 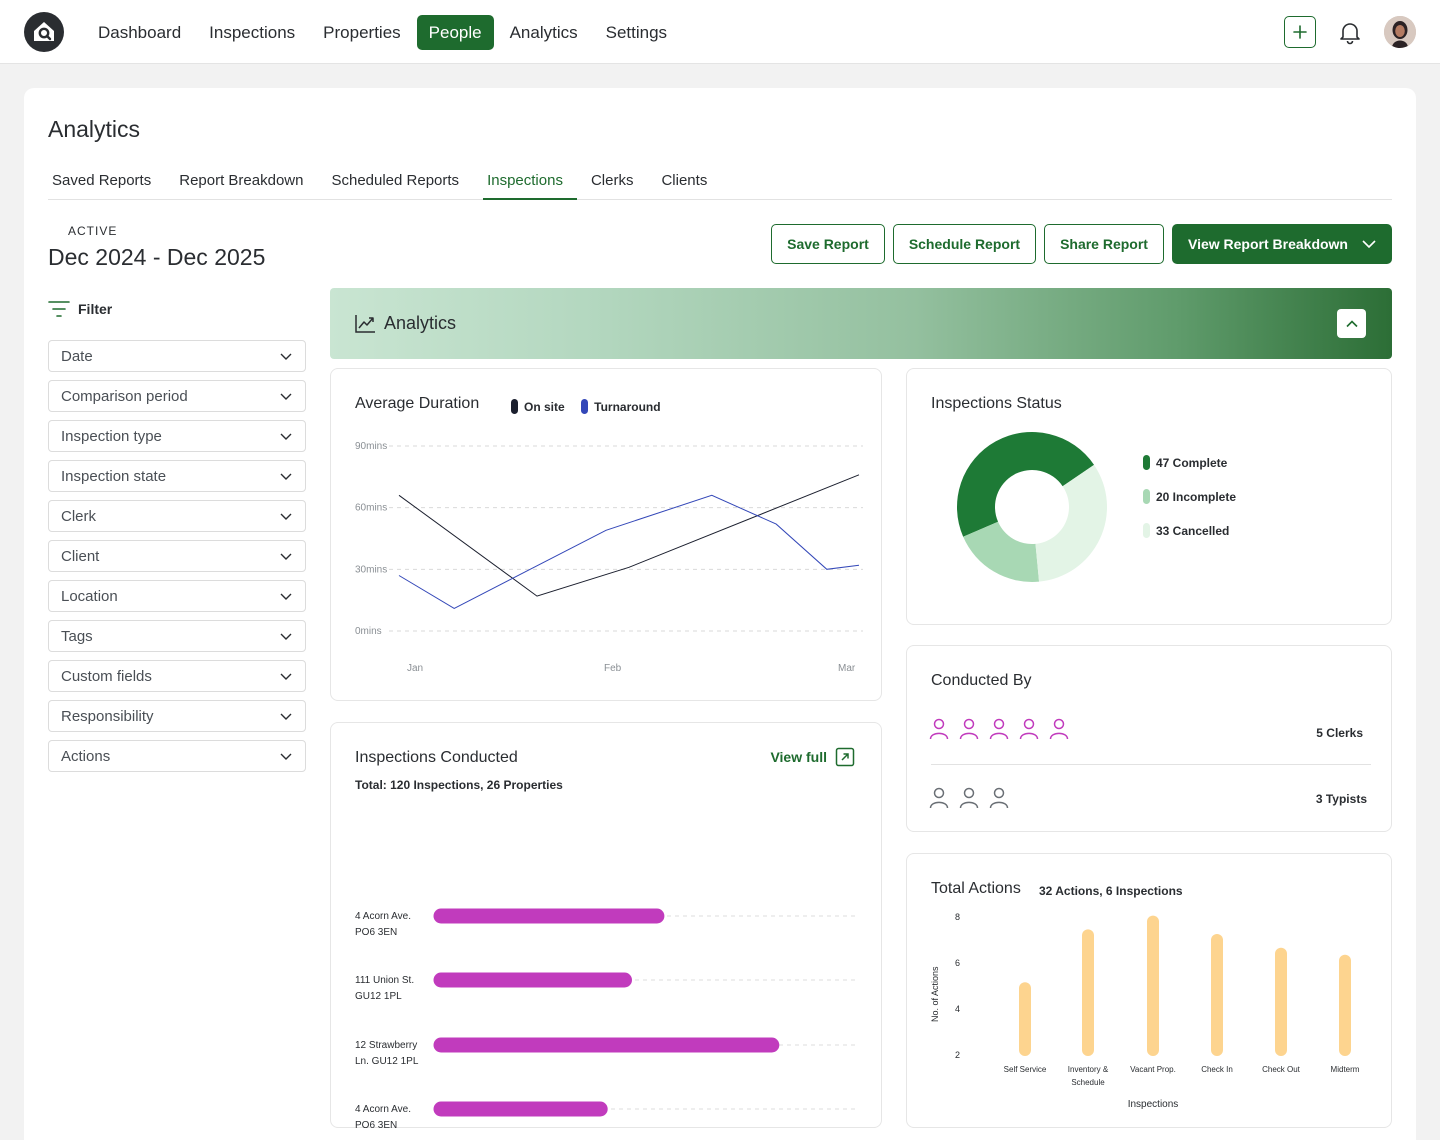 I want to click on home-logo-icon, so click(x=44, y=32).